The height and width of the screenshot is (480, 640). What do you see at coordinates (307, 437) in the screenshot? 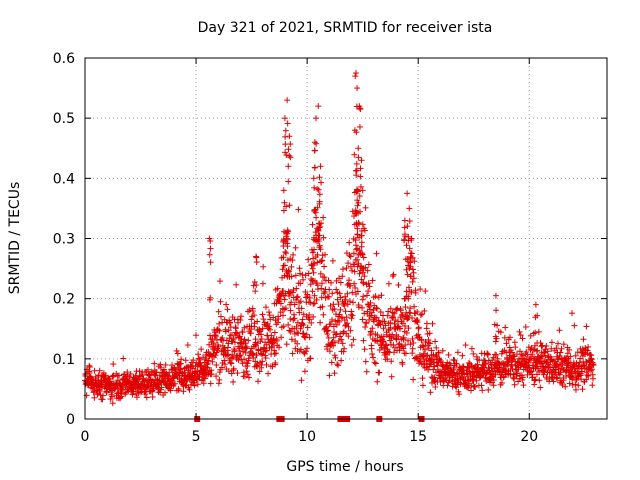
I see `x-tick-label: 10` at bounding box center [307, 437].